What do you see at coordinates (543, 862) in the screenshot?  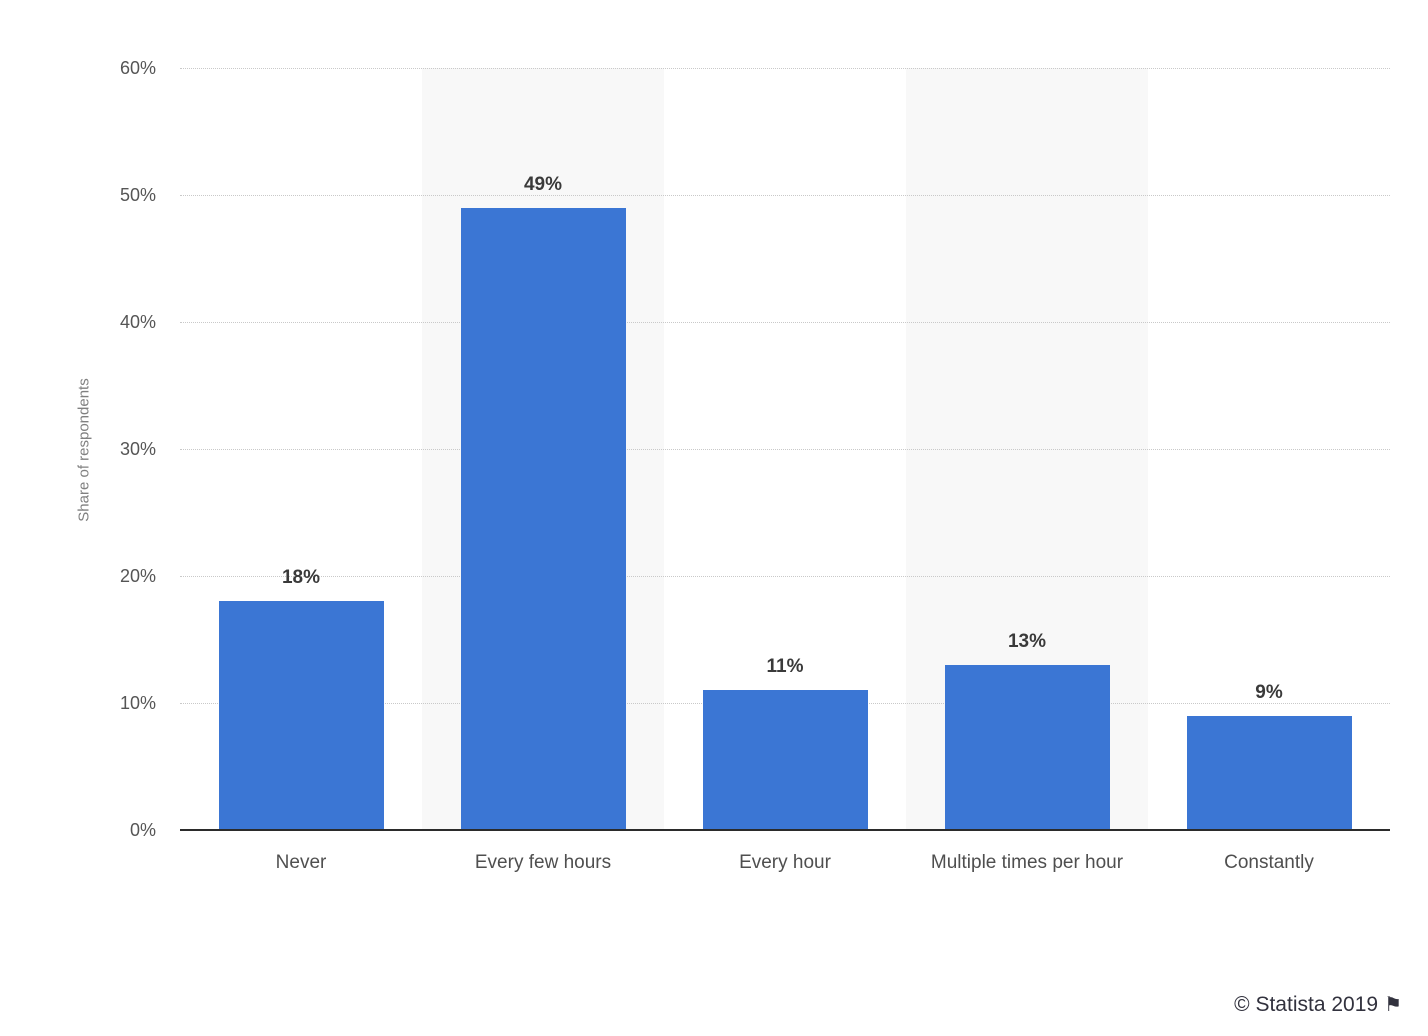 I see `category-label-every-few-hours: Every few hours` at bounding box center [543, 862].